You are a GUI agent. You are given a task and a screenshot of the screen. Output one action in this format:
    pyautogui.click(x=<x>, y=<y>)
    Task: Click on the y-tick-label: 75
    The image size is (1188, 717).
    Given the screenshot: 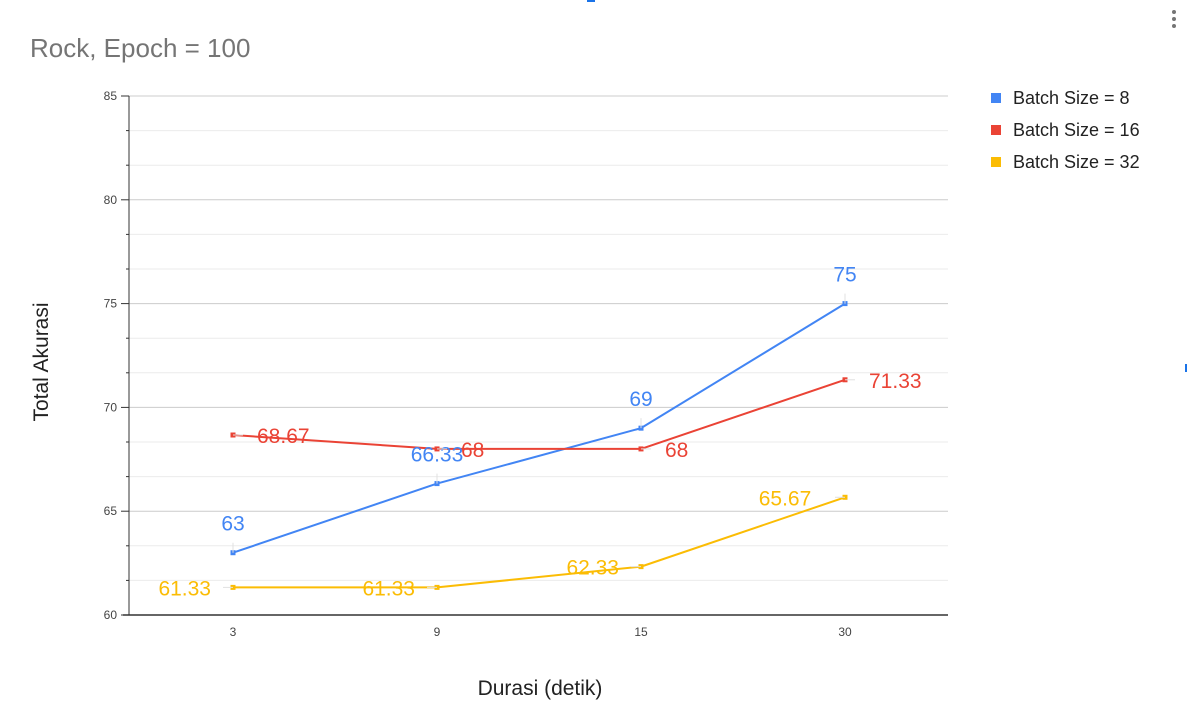 What is the action you would take?
    pyautogui.click(x=111, y=304)
    